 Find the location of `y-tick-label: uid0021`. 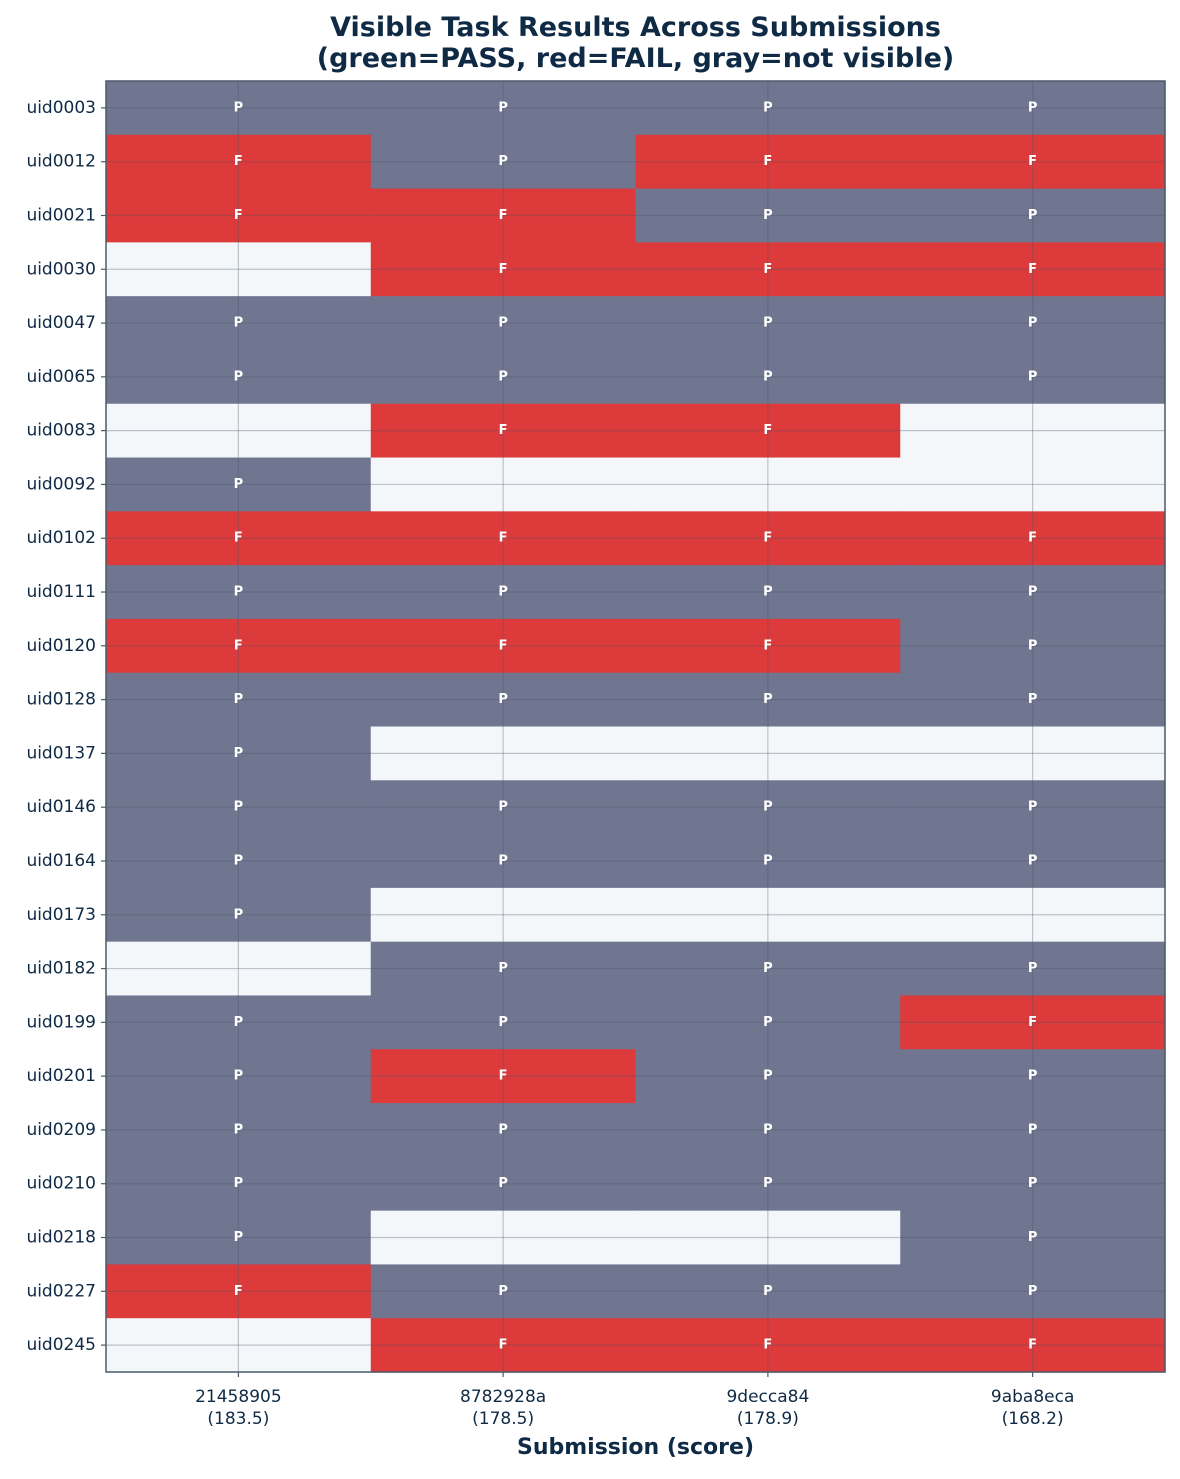

y-tick-label: uid0021 is located at coordinates (61, 215).